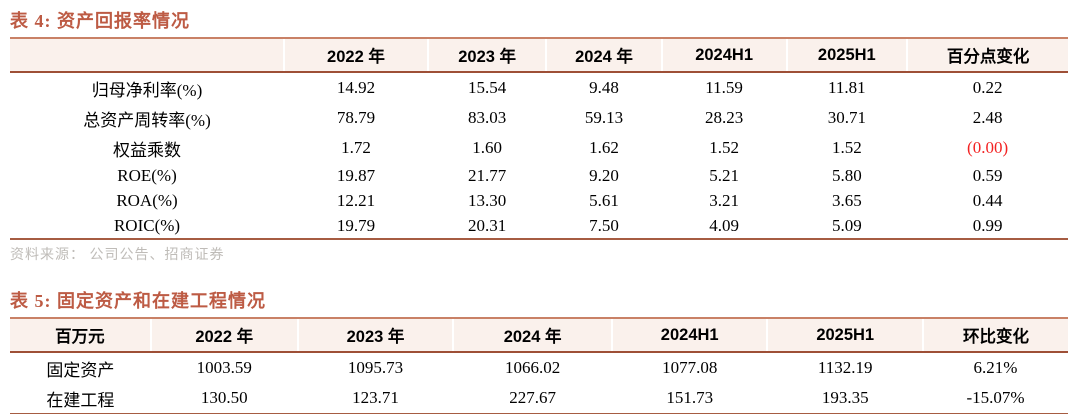 This screenshot has width=1080, height=414. I want to click on cell-value: 9.48, so click(604, 87).